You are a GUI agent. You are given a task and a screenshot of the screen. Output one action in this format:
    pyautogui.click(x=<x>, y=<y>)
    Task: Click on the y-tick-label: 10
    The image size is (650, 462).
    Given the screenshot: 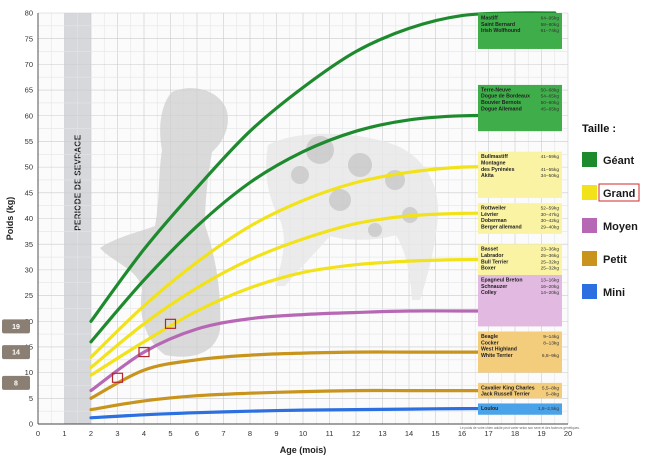 What is the action you would take?
    pyautogui.click(x=29, y=372)
    